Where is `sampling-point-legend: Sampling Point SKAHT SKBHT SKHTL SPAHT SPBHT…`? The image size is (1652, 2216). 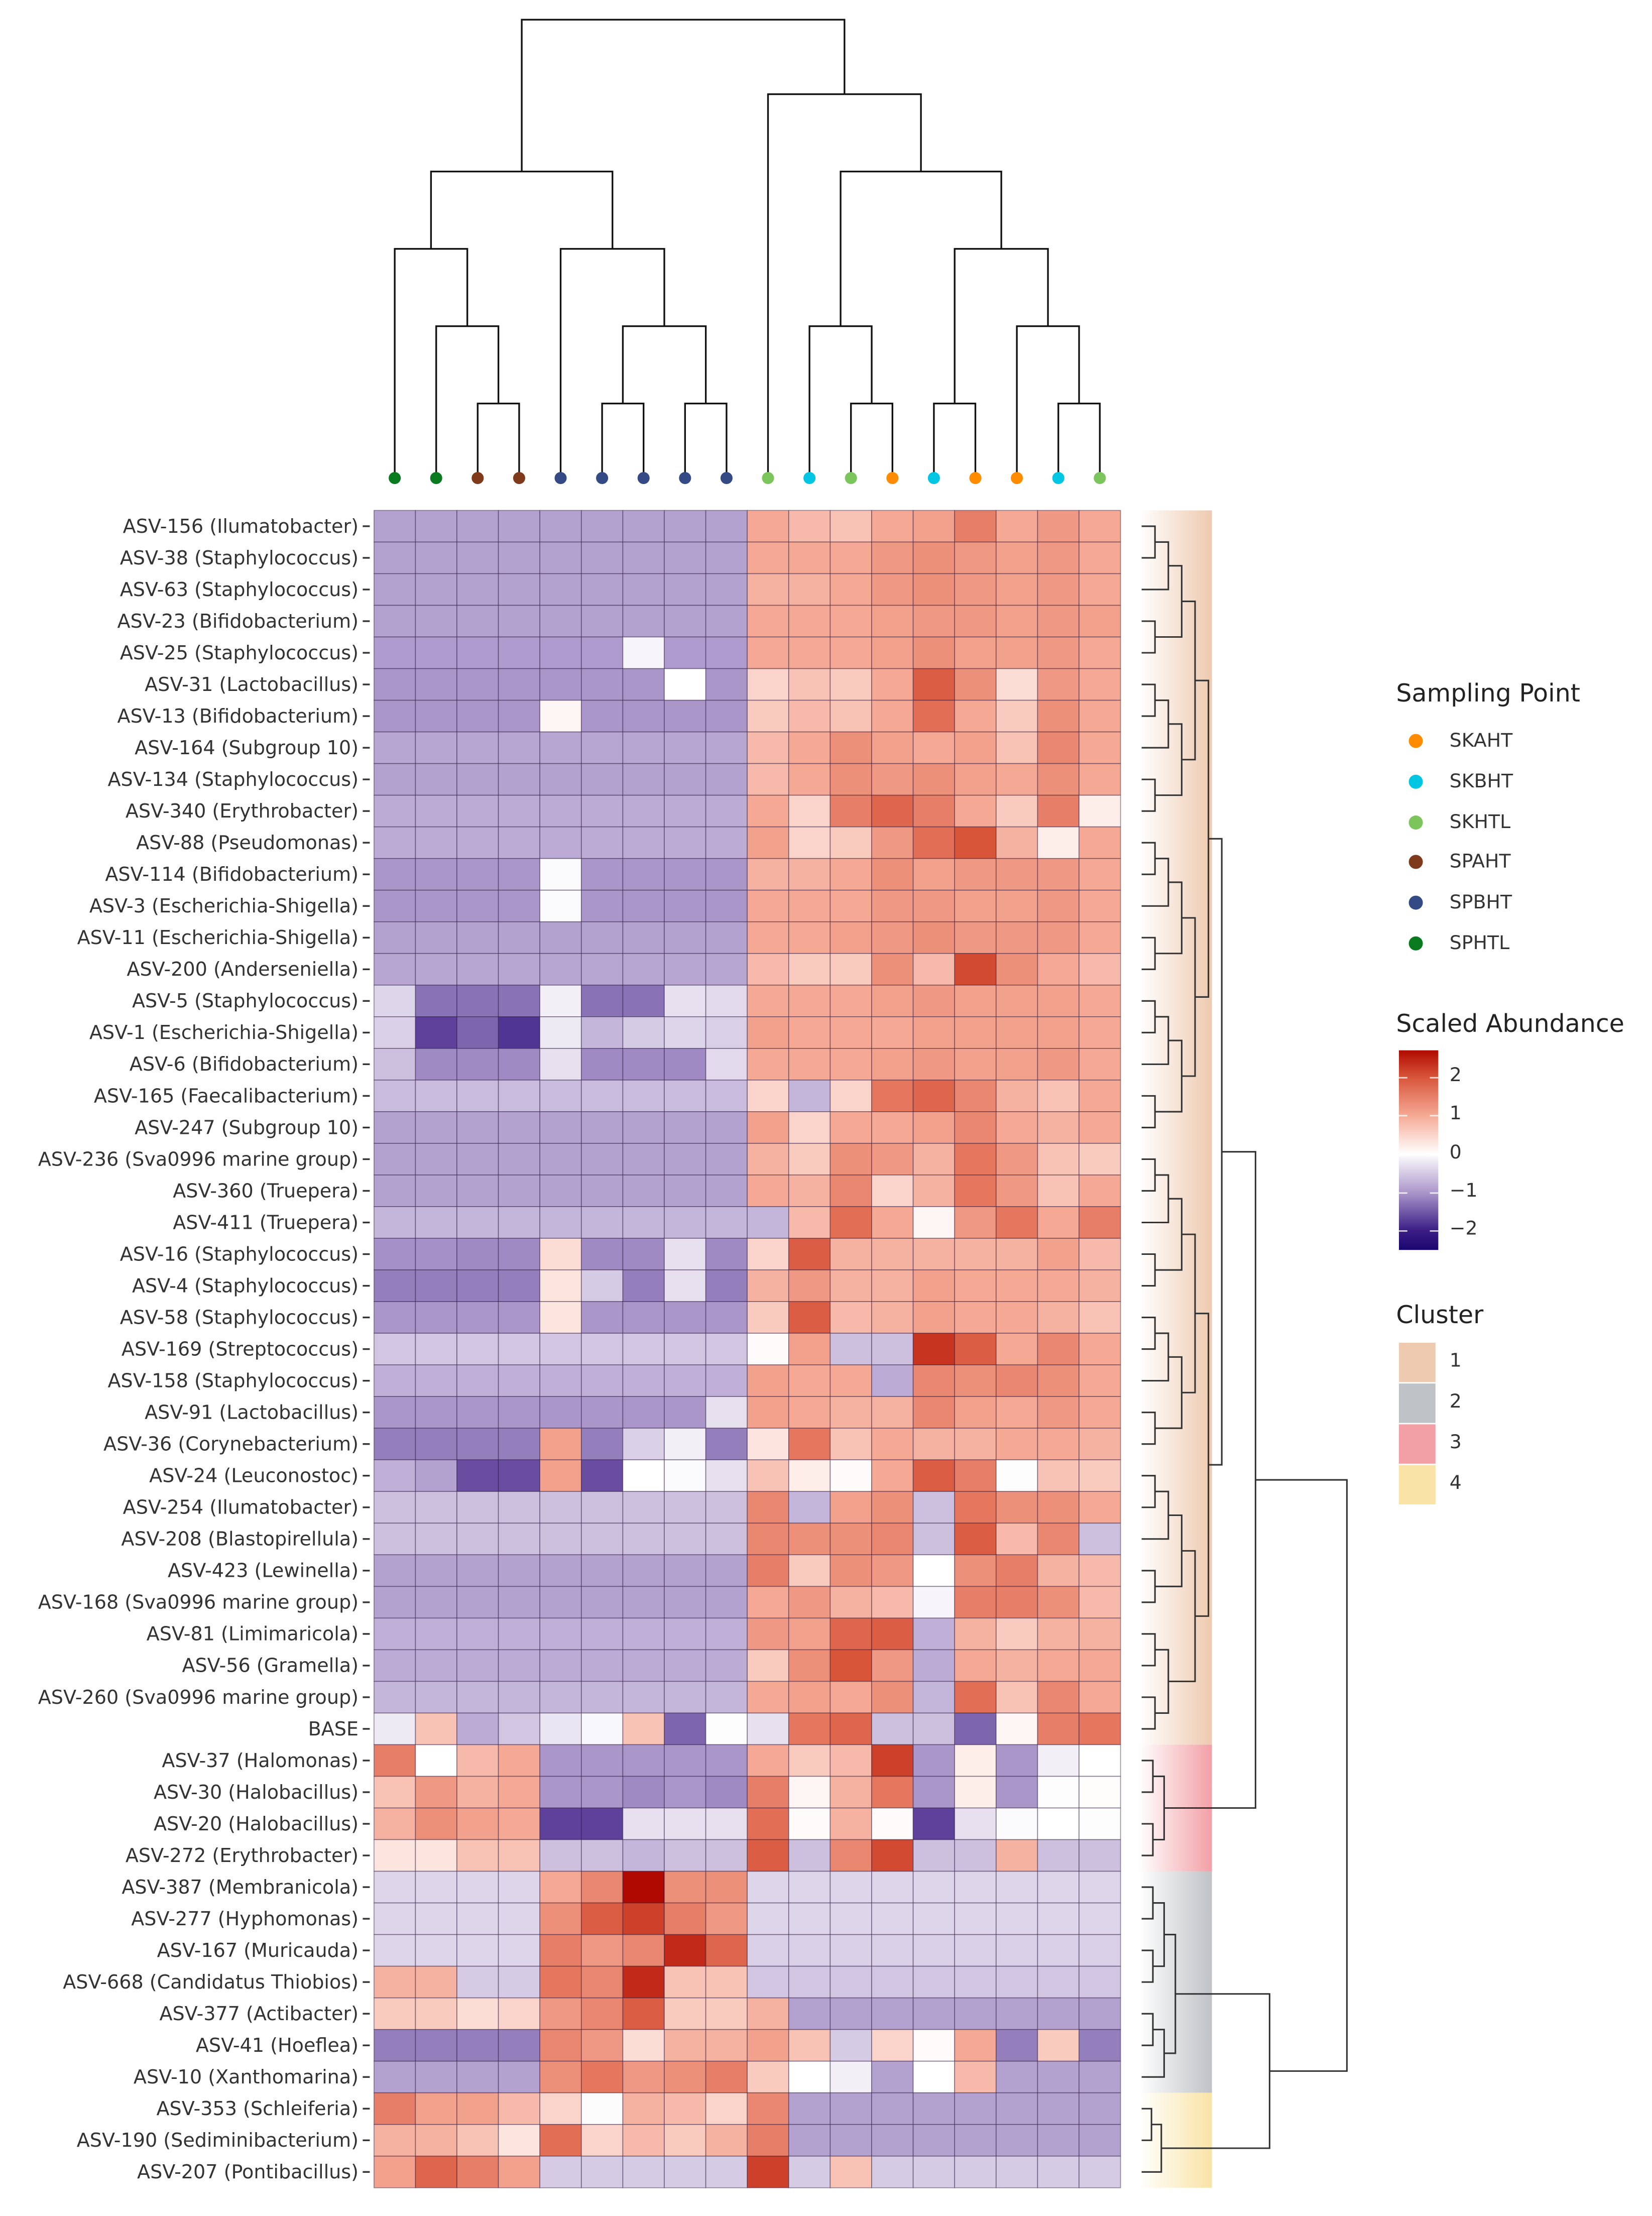 sampling-point-legend: Sampling Point SKAHT SKBHT SKHTL SPAHT SPBHT… is located at coordinates (1488, 818).